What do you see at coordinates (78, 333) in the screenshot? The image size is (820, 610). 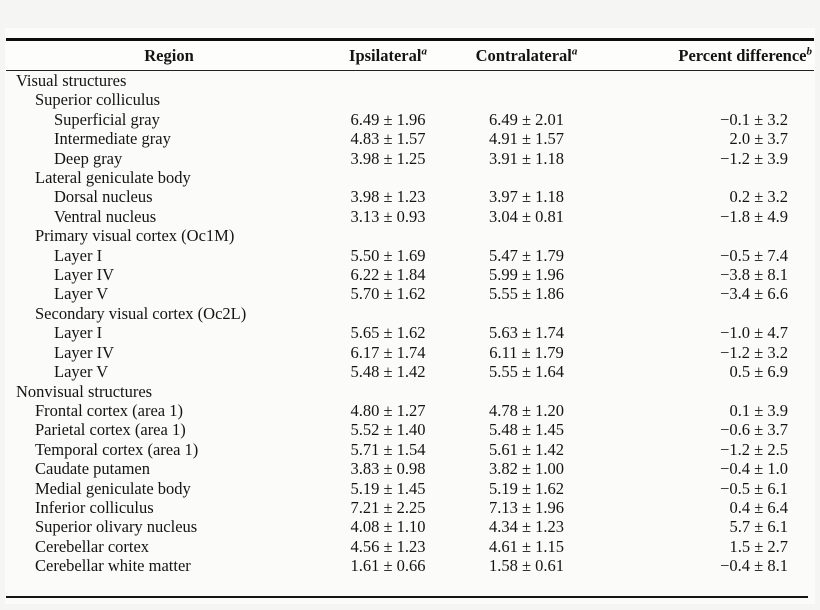 I see `region-cell: Layer I` at bounding box center [78, 333].